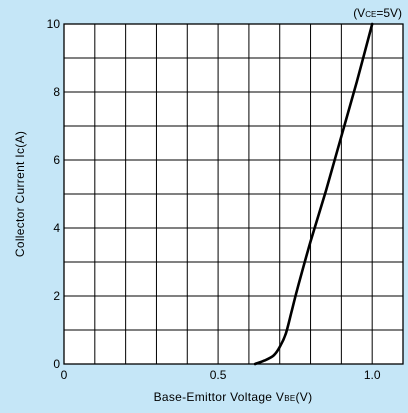  I want to click on y-tick-label: 8, so click(56, 92).